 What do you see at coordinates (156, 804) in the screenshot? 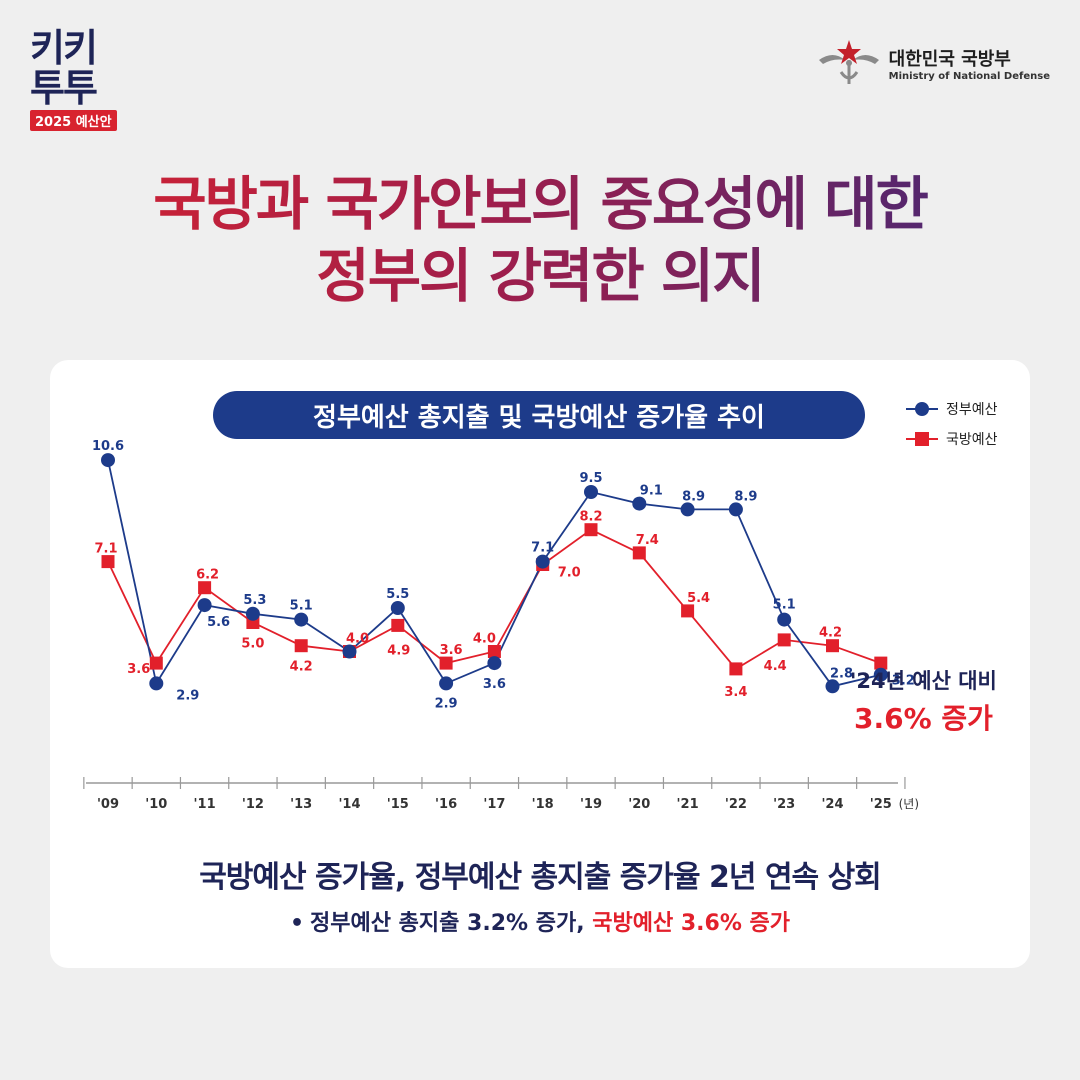
I see `x-tick-label: '10` at bounding box center [156, 804].